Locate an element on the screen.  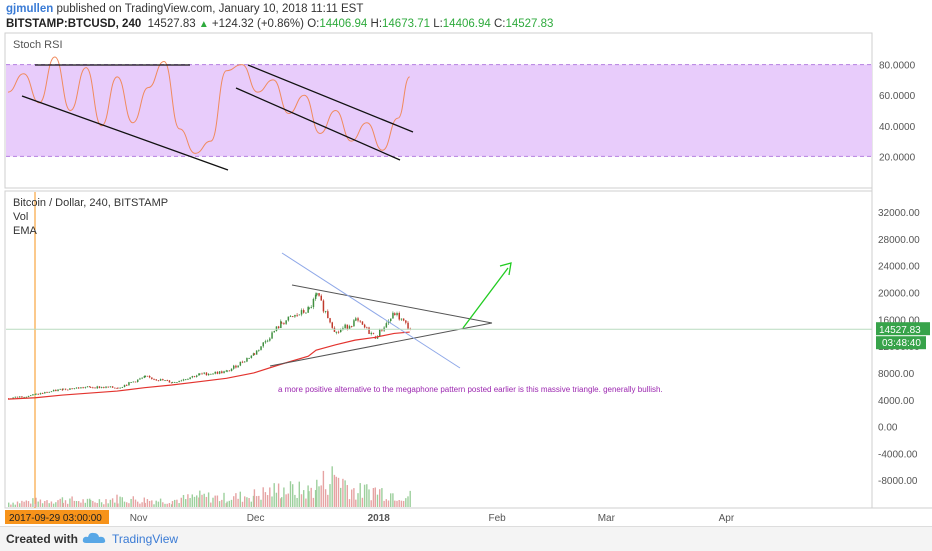
price-y-tick-label: -4000.00 is located at coordinates (898, 454).